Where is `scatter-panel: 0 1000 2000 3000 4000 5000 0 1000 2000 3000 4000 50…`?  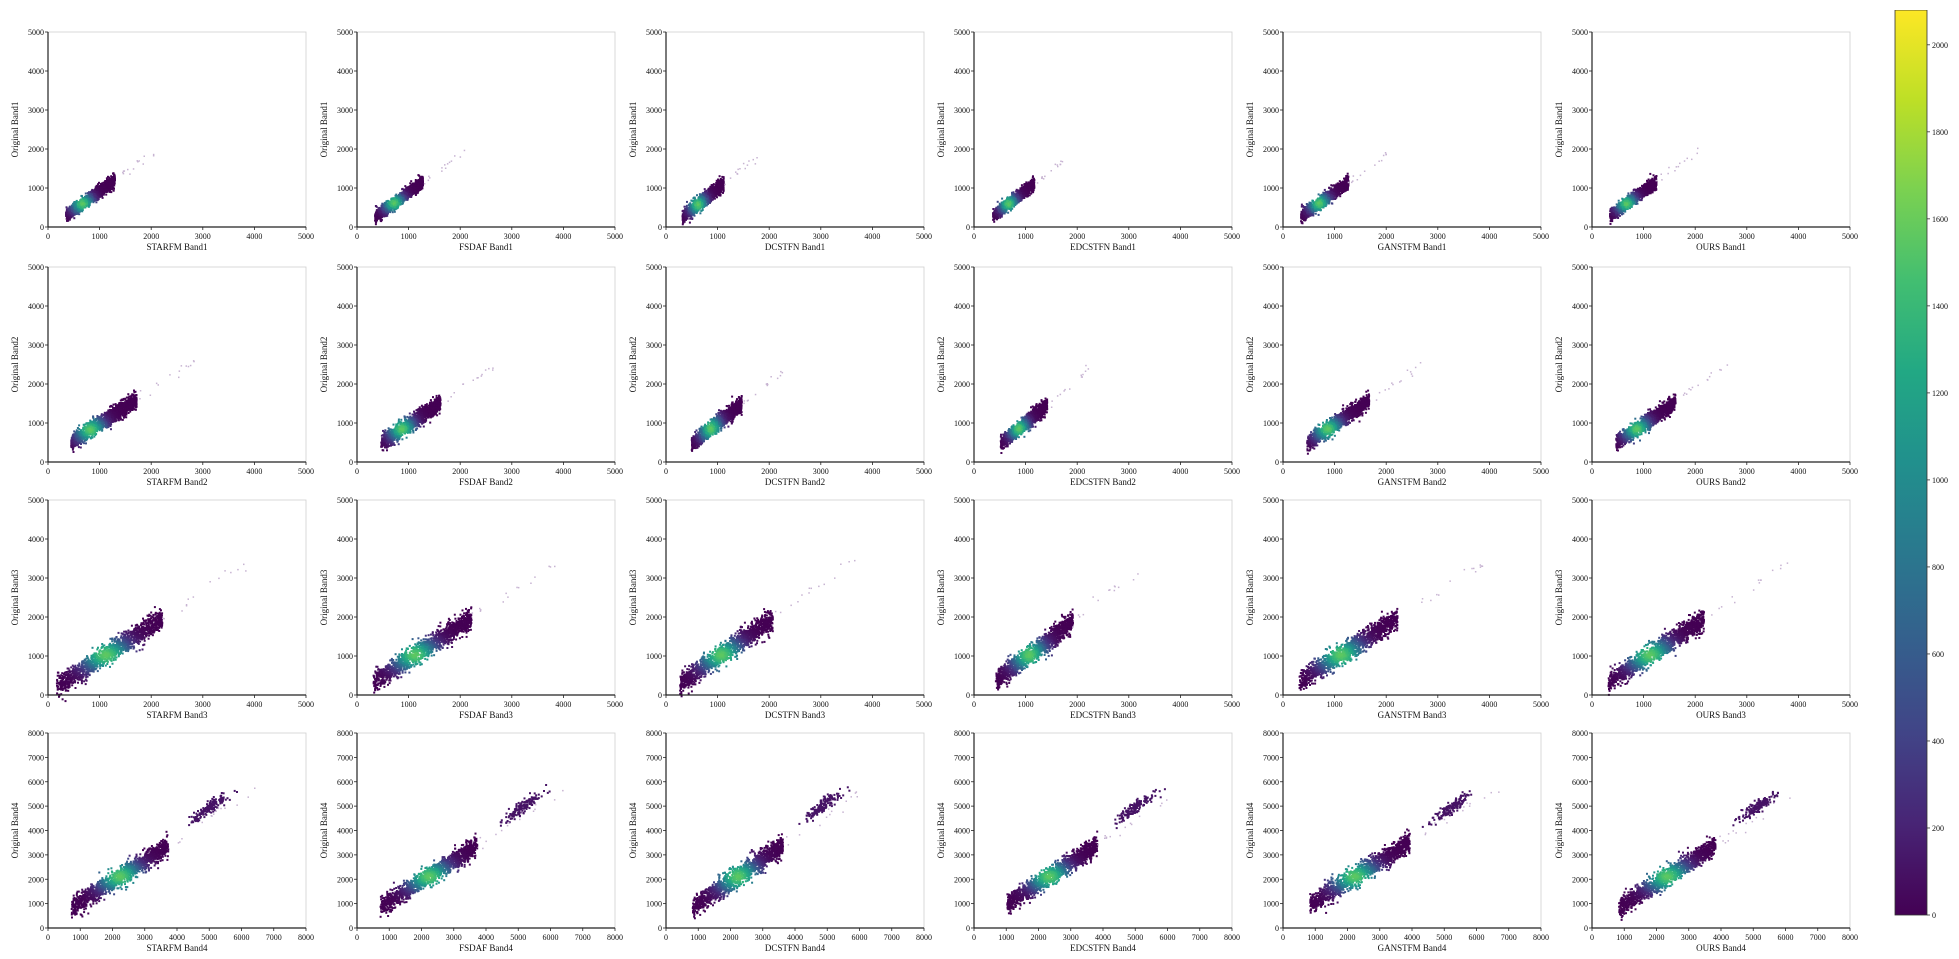 scatter-panel: 0 1000 2000 3000 4000 5000 0 1000 2000 3000 4000 50… is located at coordinates (777, 139).